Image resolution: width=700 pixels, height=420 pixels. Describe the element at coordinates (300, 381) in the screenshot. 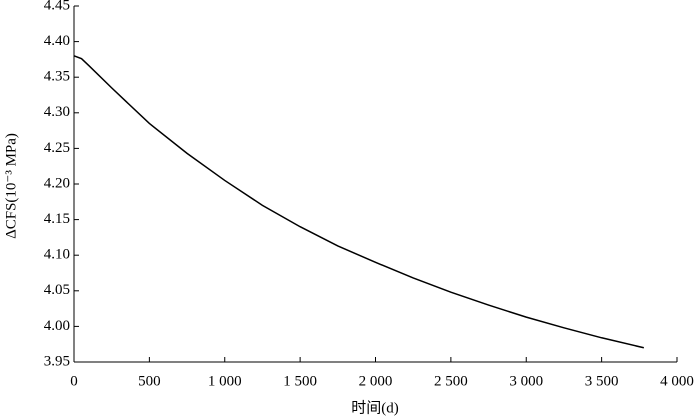

I see `x-tick-label: 1 500` at that location.